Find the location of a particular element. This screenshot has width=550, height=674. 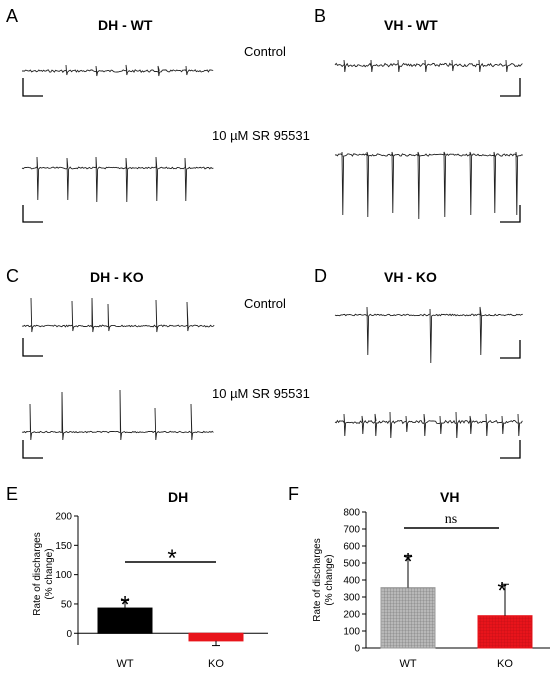

y-tick-label: 50 is located at coordinates (67, 604).